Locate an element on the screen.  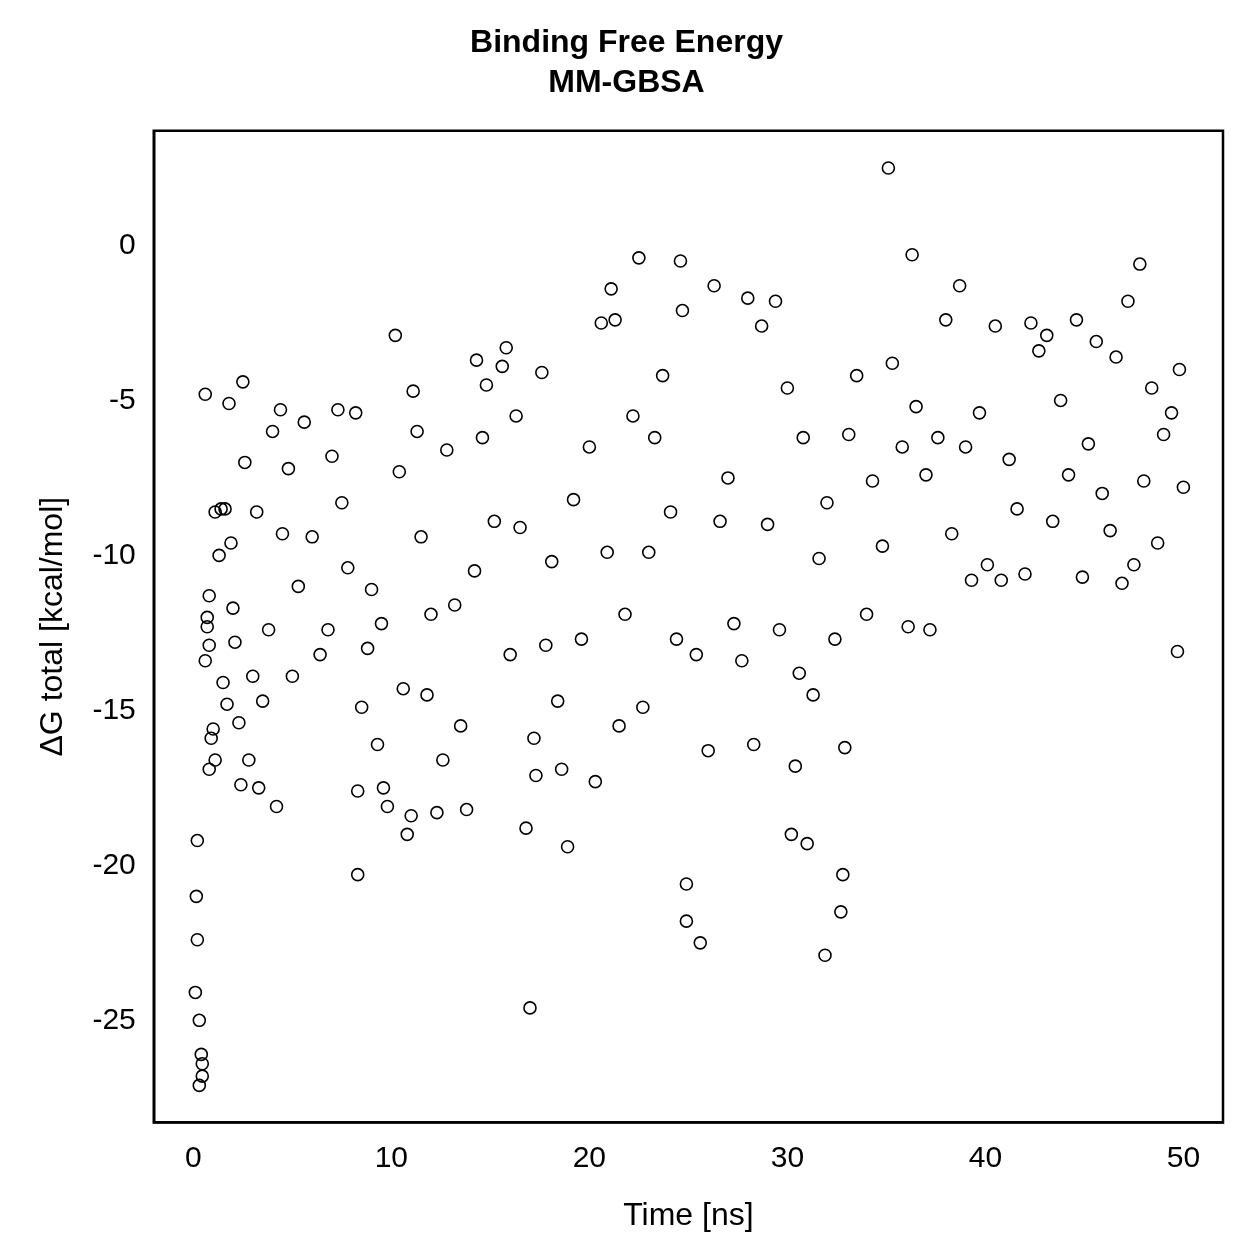
x-axis-title: Time [ns] is located at coordinates (688, 1213).